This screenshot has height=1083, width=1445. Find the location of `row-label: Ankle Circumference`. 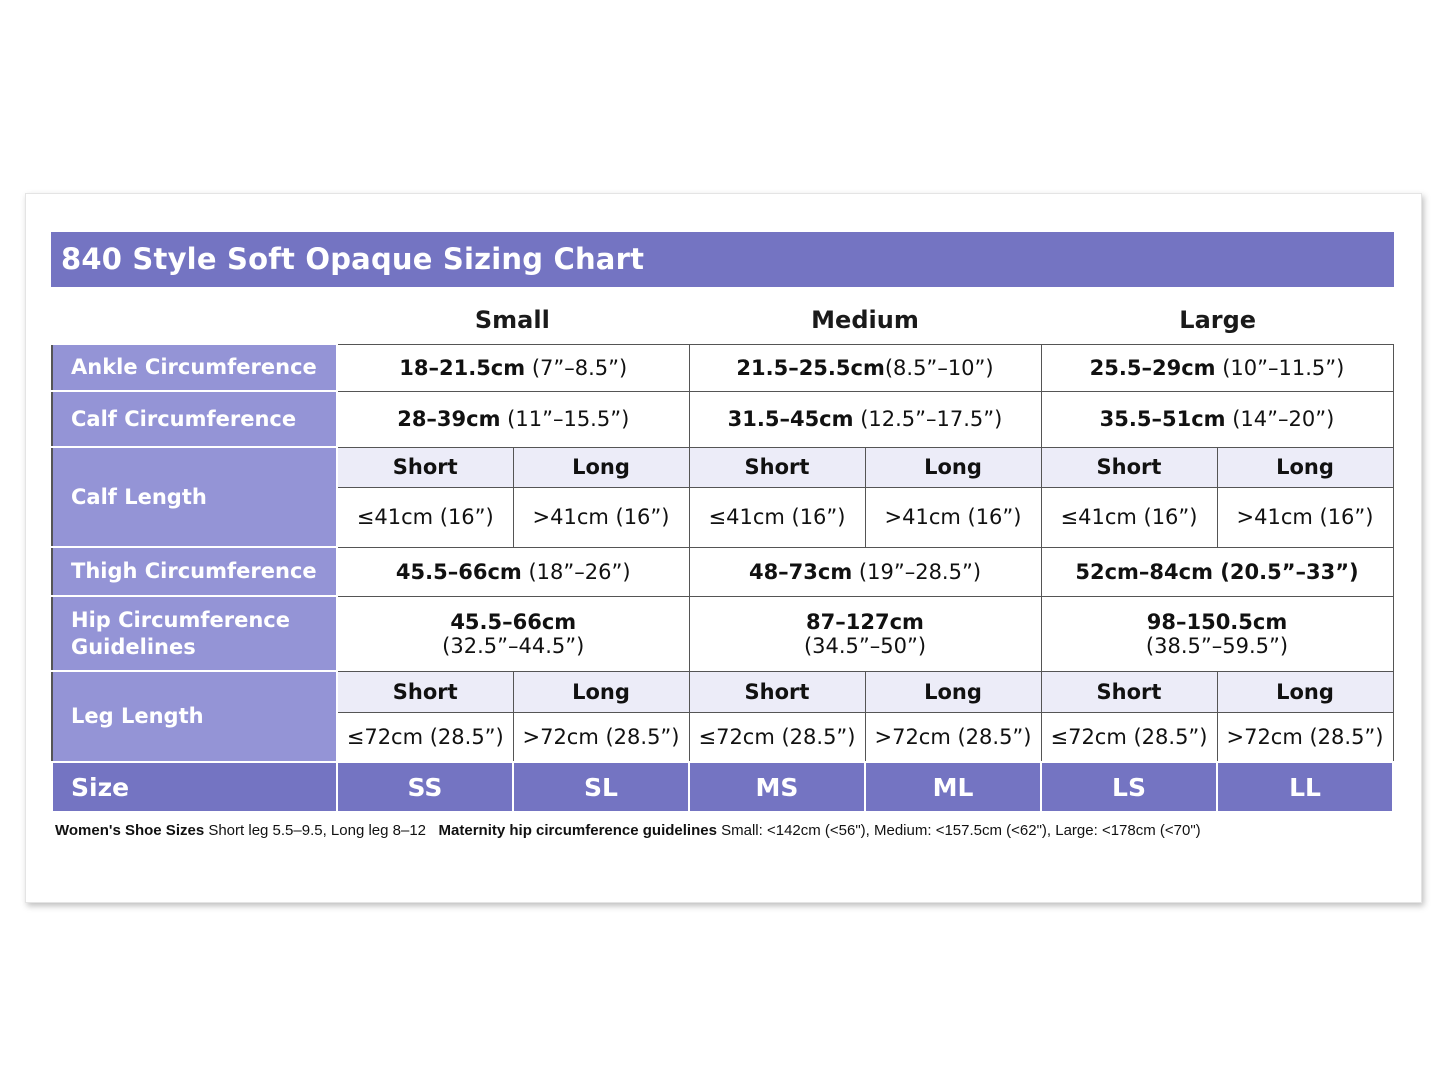

row-label: Ankle Circumference is located at coordinates (194, 367).